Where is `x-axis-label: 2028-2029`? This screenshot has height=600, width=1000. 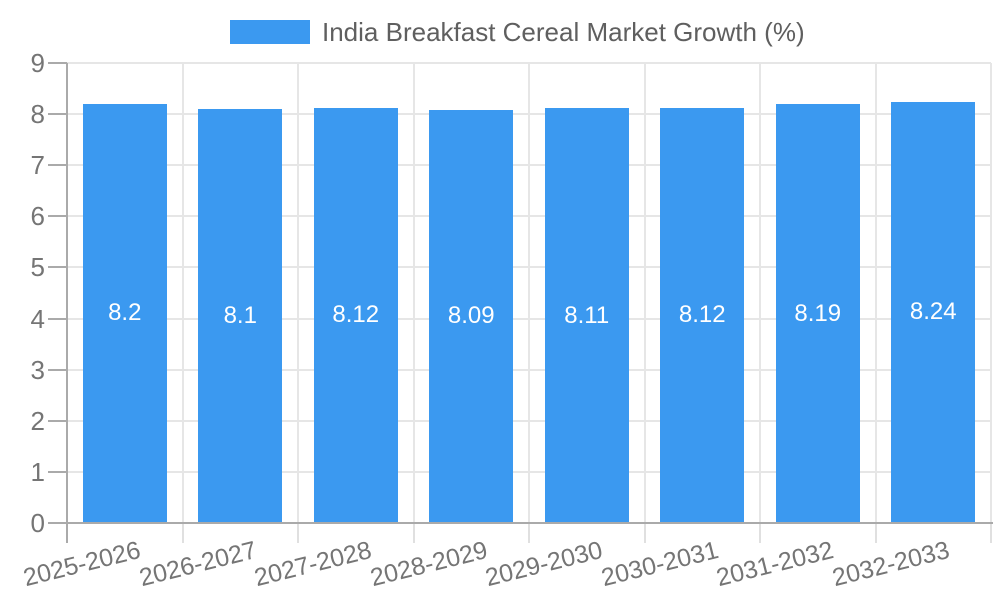 x-axis-label: 2028-2029 is located at coordinates (429, 564).